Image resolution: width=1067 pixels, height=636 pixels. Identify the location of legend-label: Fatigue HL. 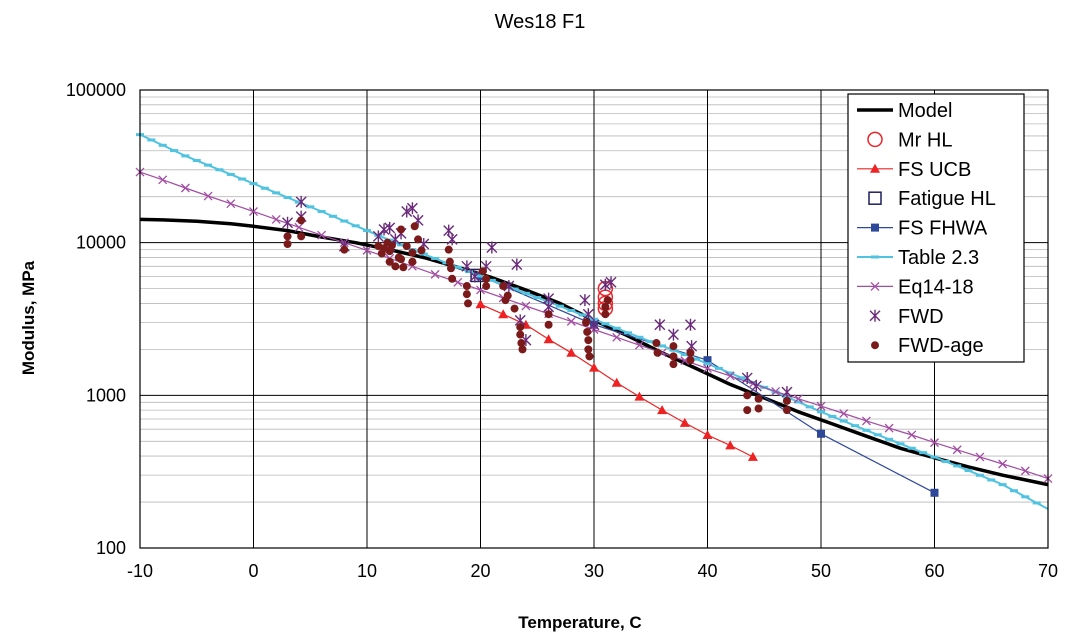
(947, 199).